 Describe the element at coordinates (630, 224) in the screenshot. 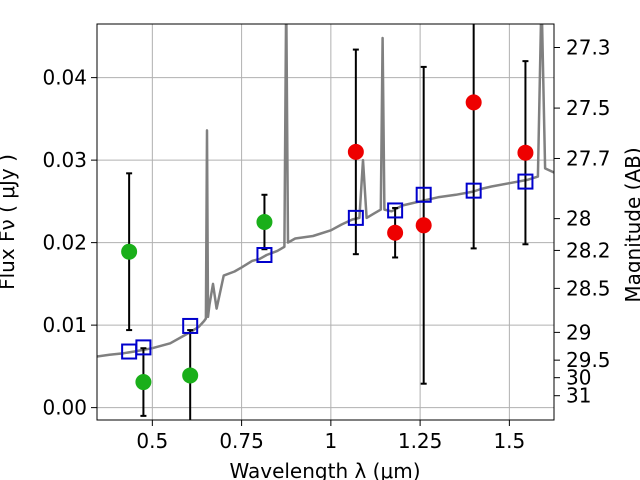

I see `right-axis-label: Magnitude (AB)` at that location.